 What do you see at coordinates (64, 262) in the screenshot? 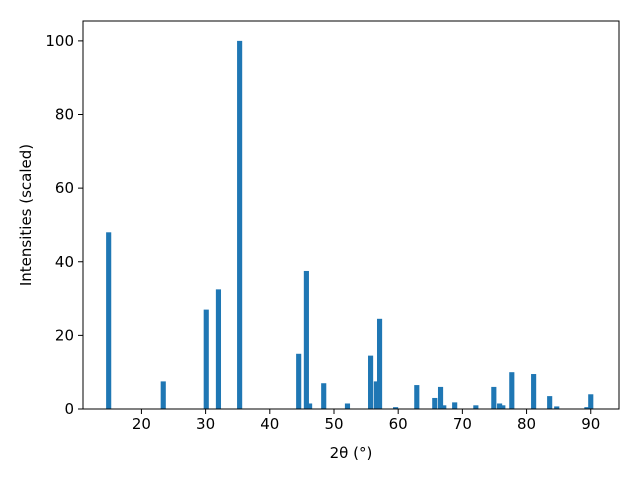
I see `y-tick-label: 40` at bounding box center [64, 262].